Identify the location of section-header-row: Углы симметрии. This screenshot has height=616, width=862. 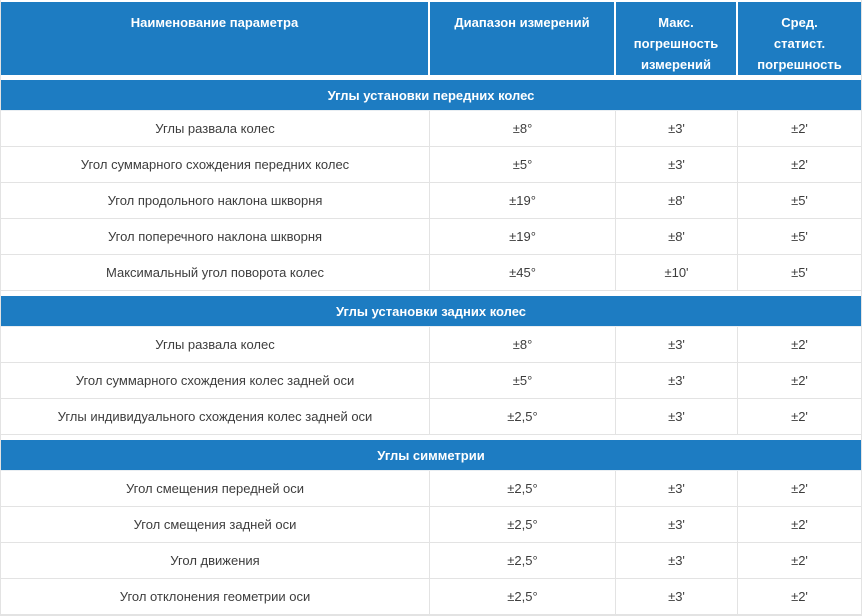
(431, 455).